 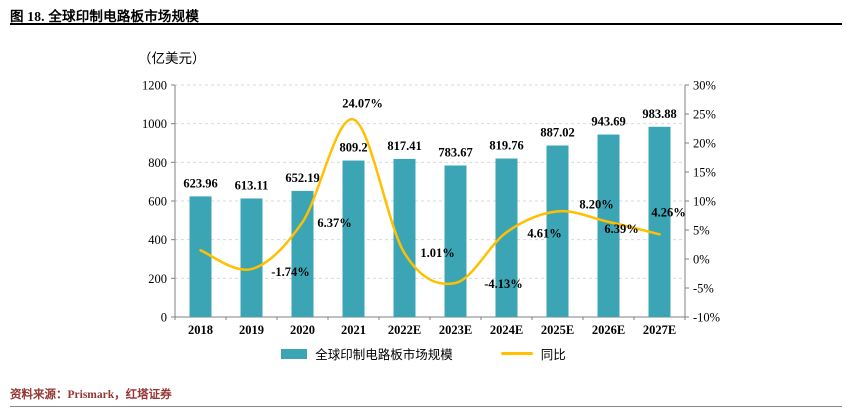 I want to click on bar-value-label: 623.96, so click(x=200, y=183).